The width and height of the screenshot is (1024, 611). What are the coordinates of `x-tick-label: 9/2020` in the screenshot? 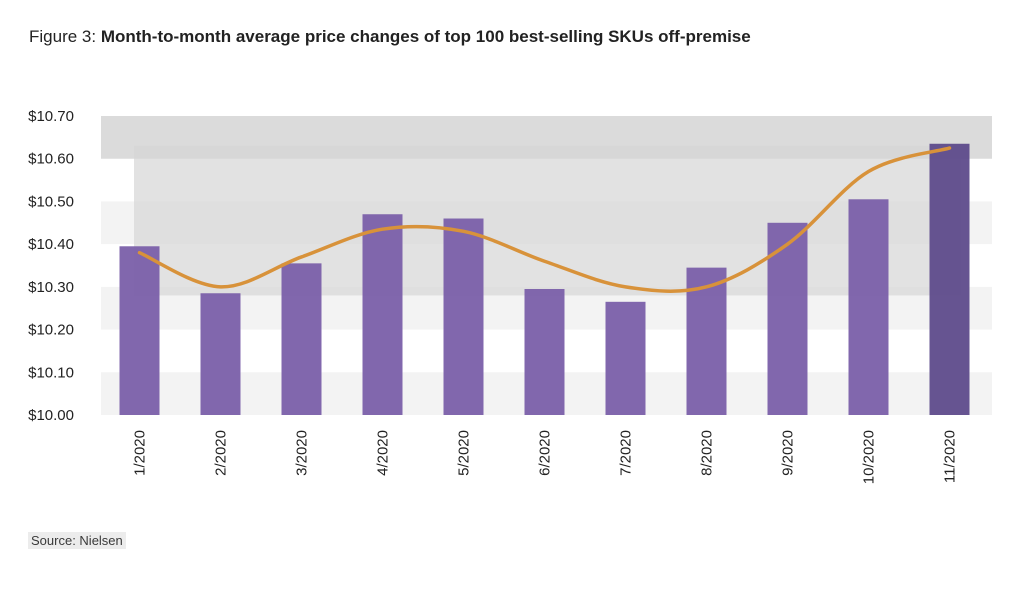 It's located at (788, 453).